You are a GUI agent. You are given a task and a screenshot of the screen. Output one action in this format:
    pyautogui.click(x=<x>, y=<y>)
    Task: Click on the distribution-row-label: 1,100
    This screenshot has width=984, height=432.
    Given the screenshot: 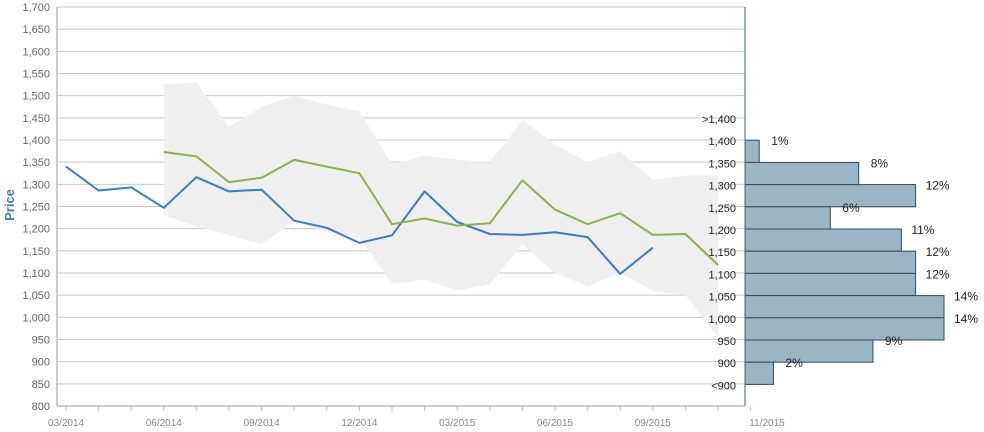 What is the action you would take?
    pyautogui.click(x=722, y=275)
    